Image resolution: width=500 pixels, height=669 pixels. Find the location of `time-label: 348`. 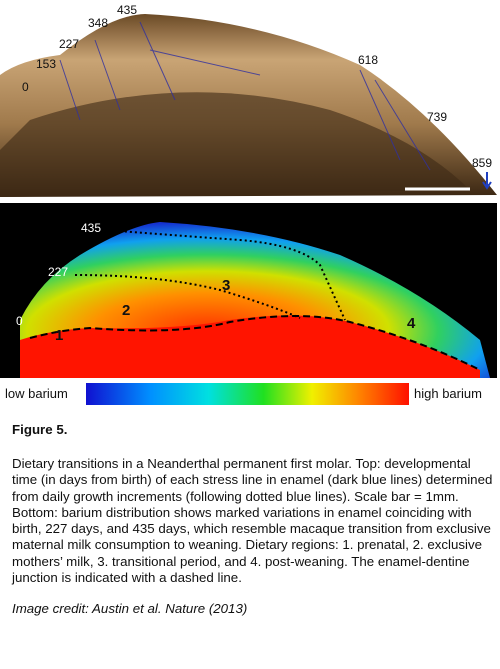

time-label: 348 is located at coordinates (98, 23).